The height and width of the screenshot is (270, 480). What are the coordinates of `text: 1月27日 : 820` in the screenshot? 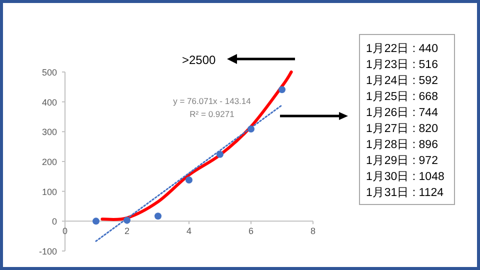 It's located at (402, 128).